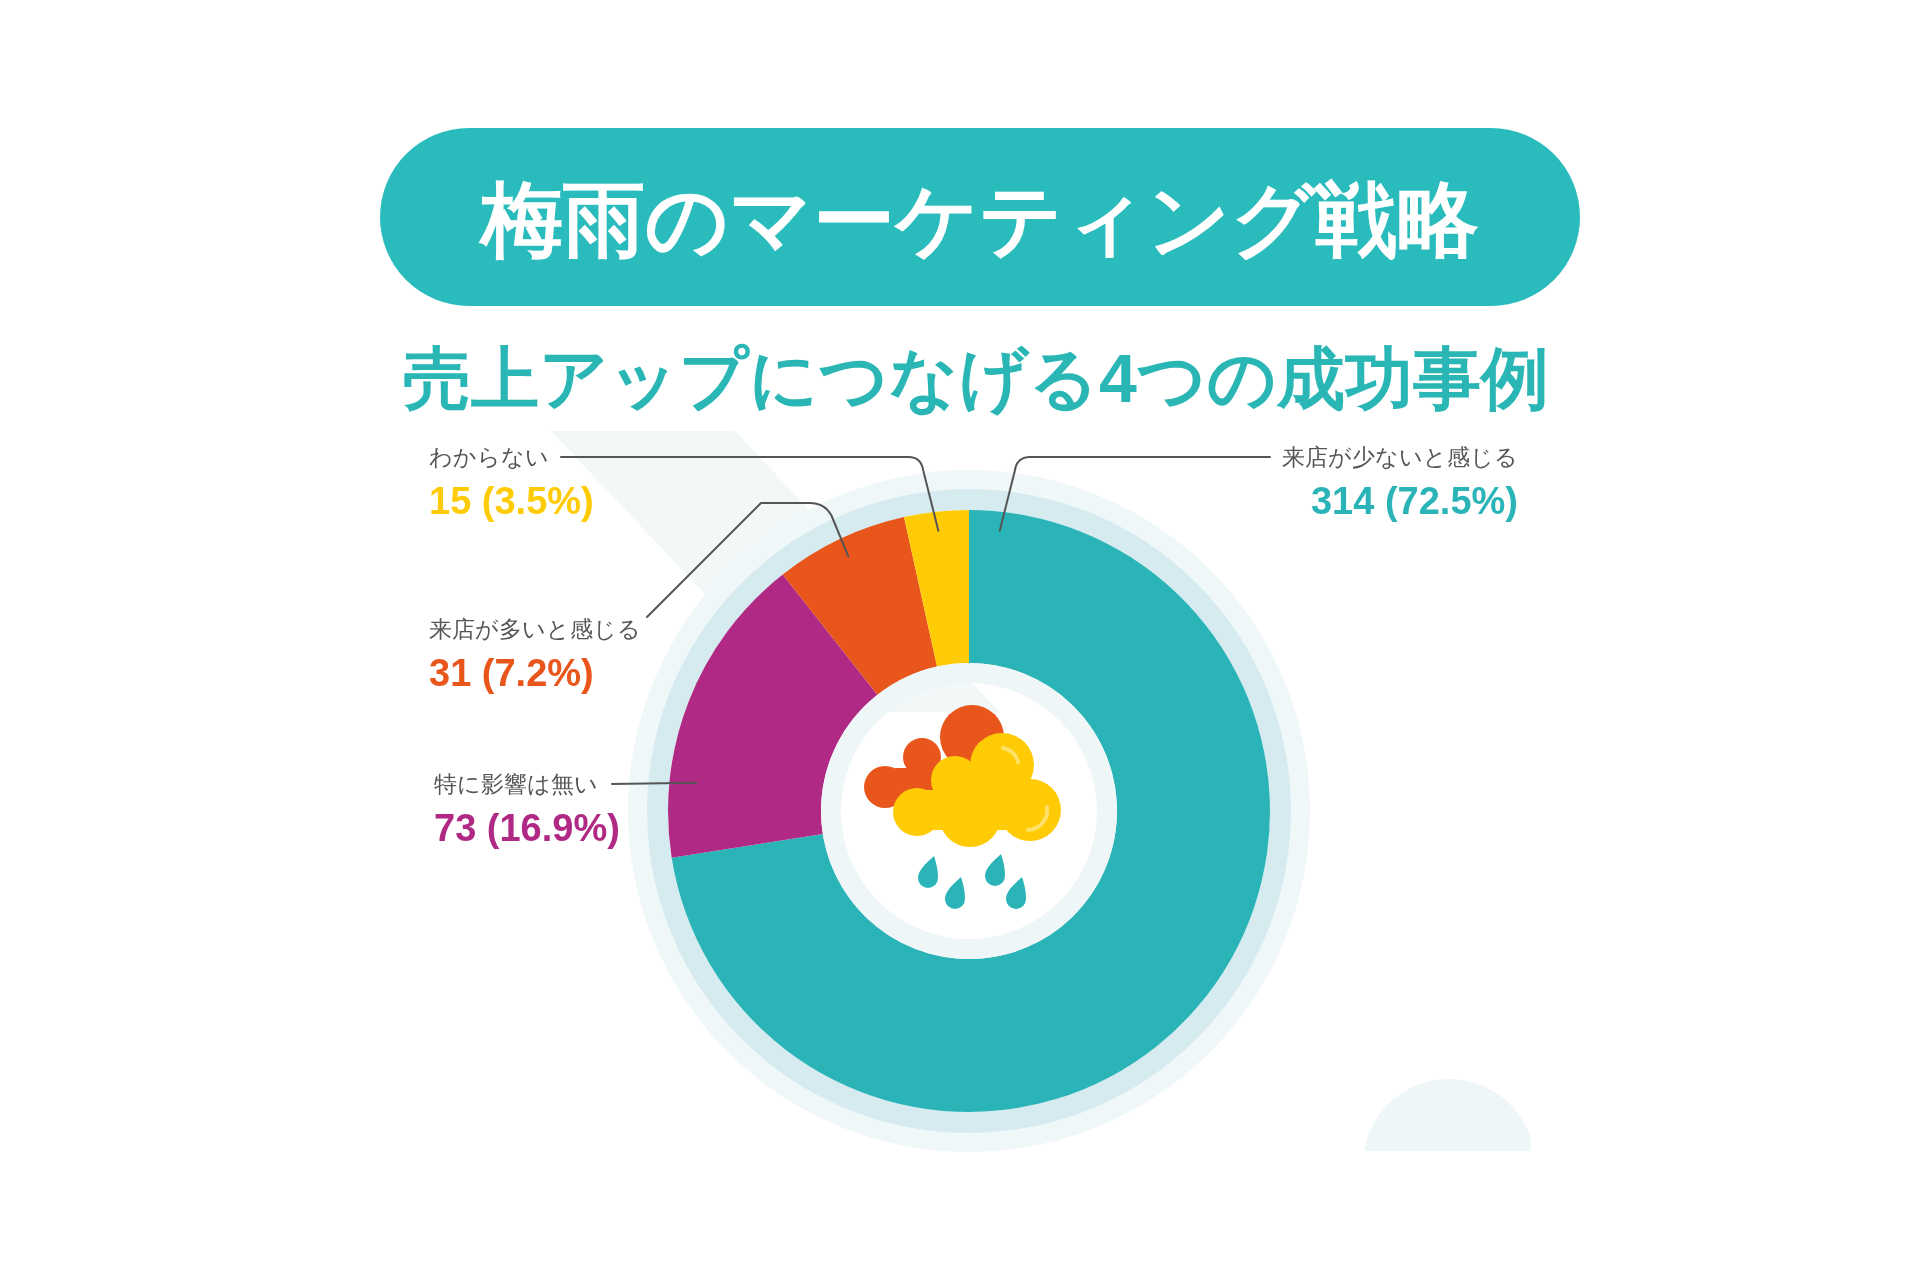 This screenshot has height=1280, width=1920. I want to click on slice-label: わからない, so click(489, 457).